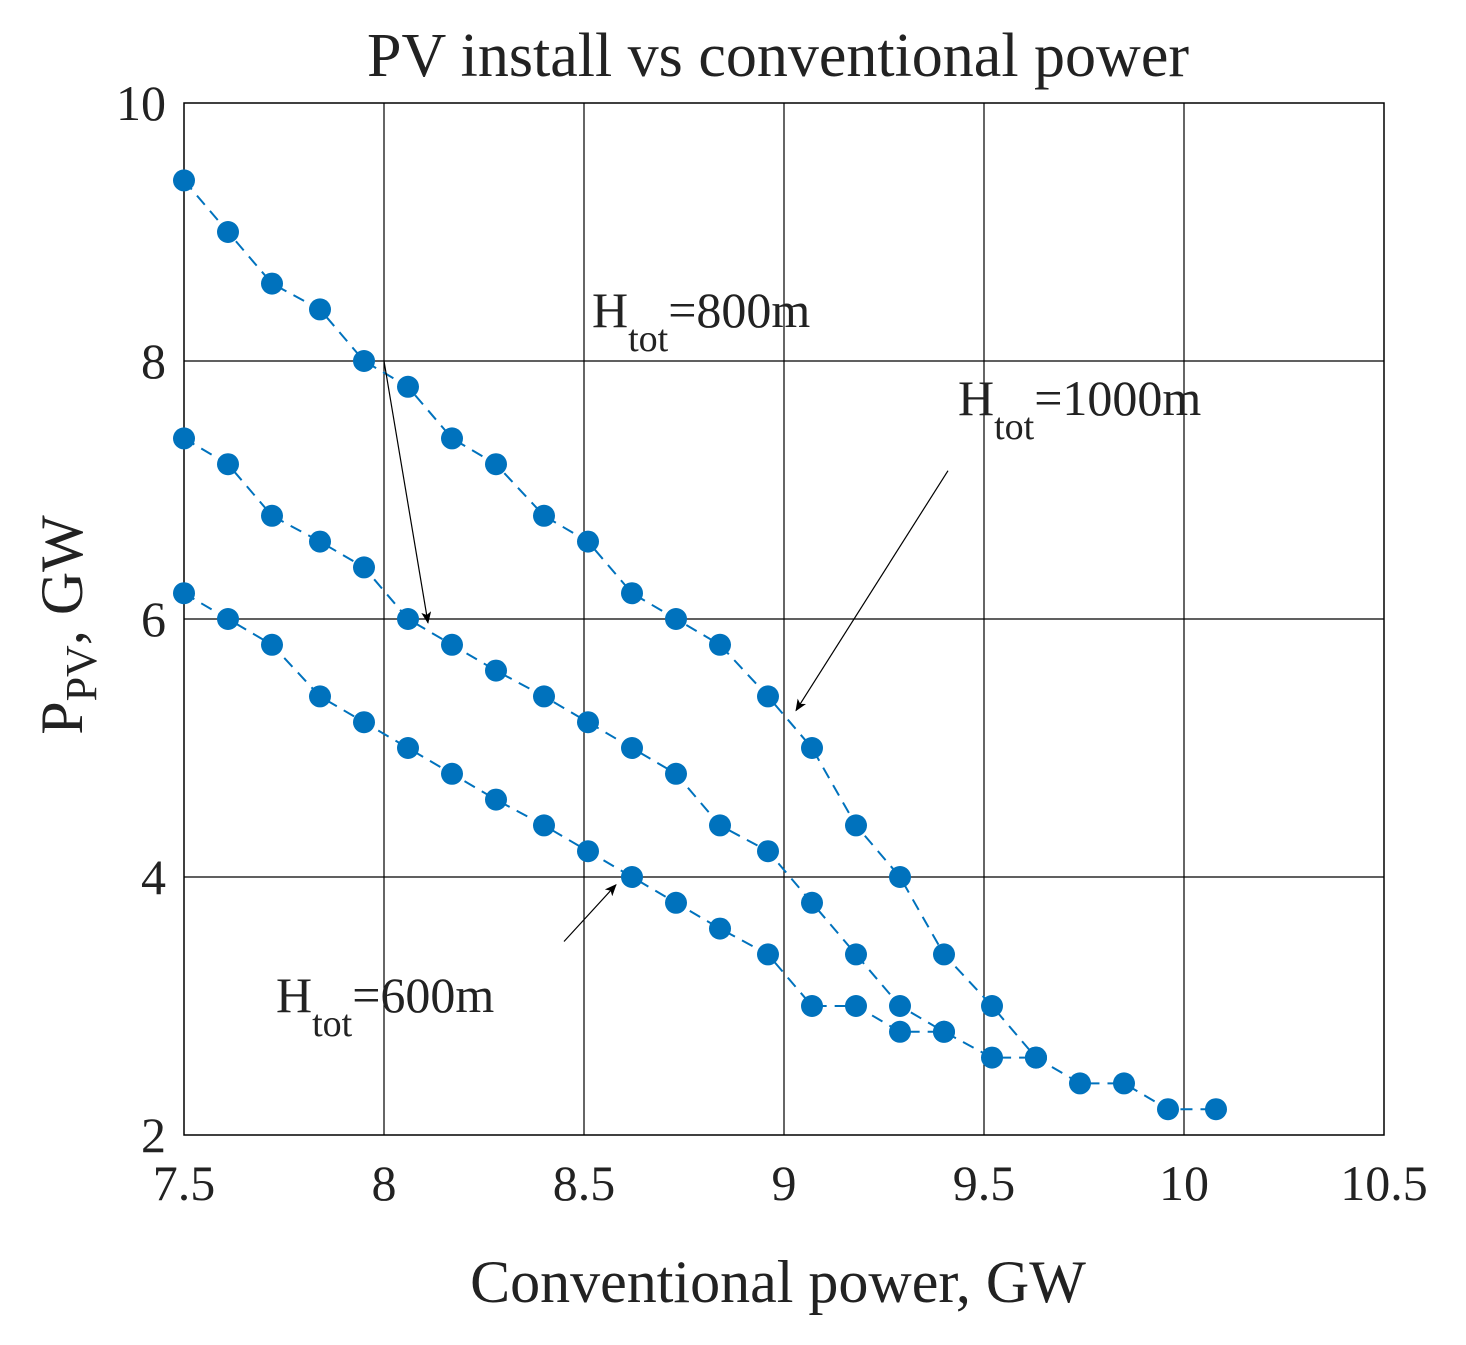  What do you see at coordinates (778, 56) in the screenshot?
I see `chart-title: PV install vs conventional power` at bounding box center [778, 56].